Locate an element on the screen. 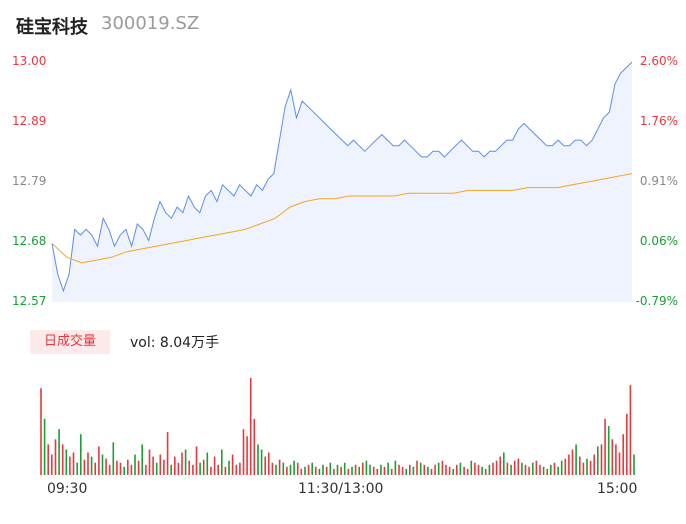 The height and width of the screenshot is (524, 686). volume-tab: 日成交量 is located at coordinates (70, 342).